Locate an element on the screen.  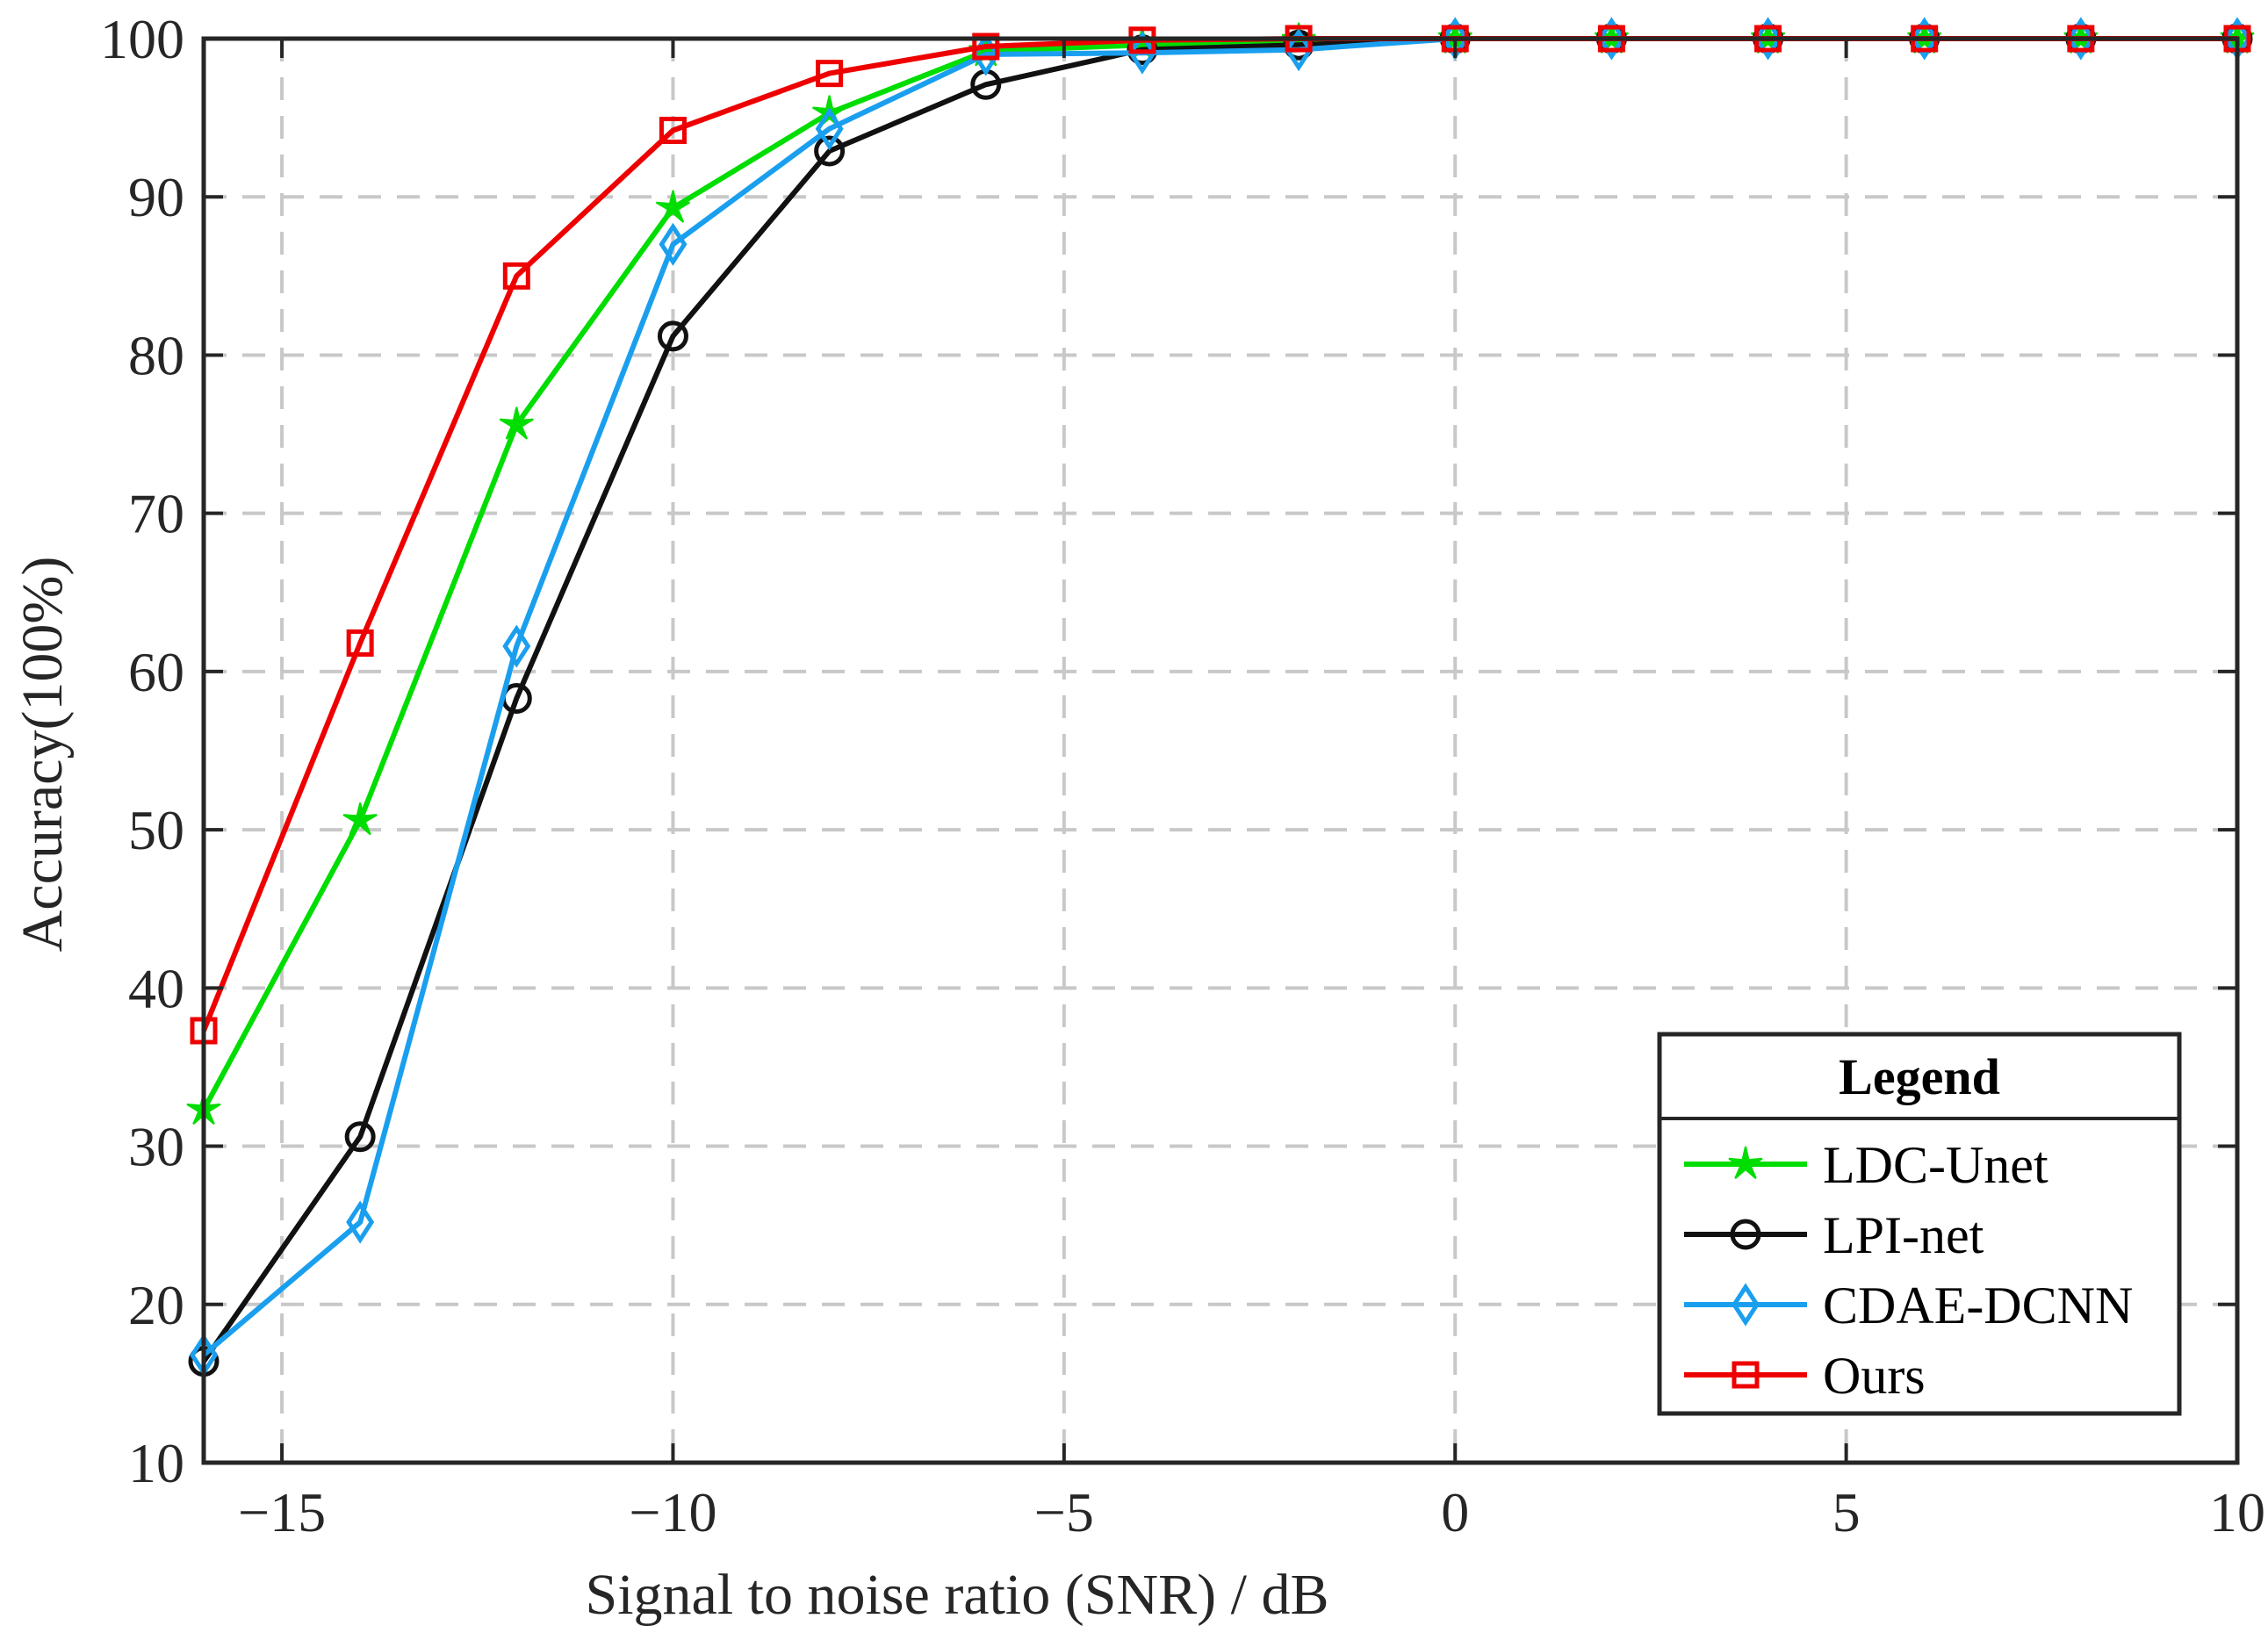
x-axis-title: Signal to noise ratio (SNR) / dB is located at coordinates (957, 1595).